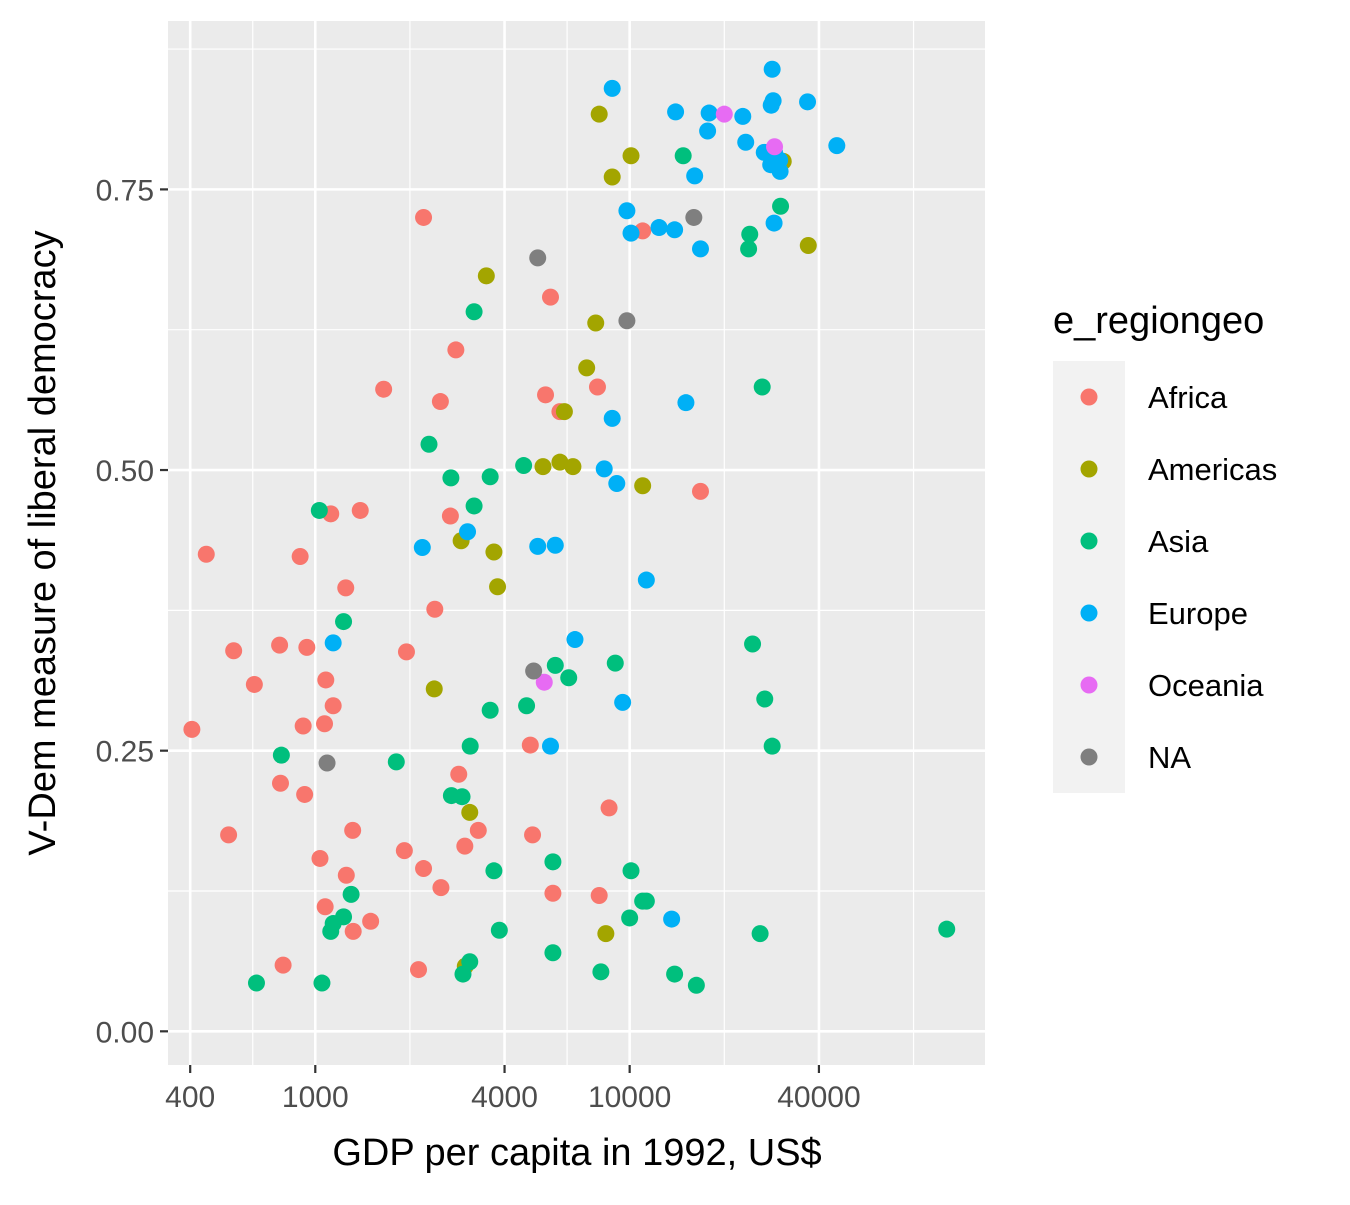 This screenshot has width=1350, height=1205. I want to click on x-axis: 400 1000 4000 10000 40000, so click(513, 1089).